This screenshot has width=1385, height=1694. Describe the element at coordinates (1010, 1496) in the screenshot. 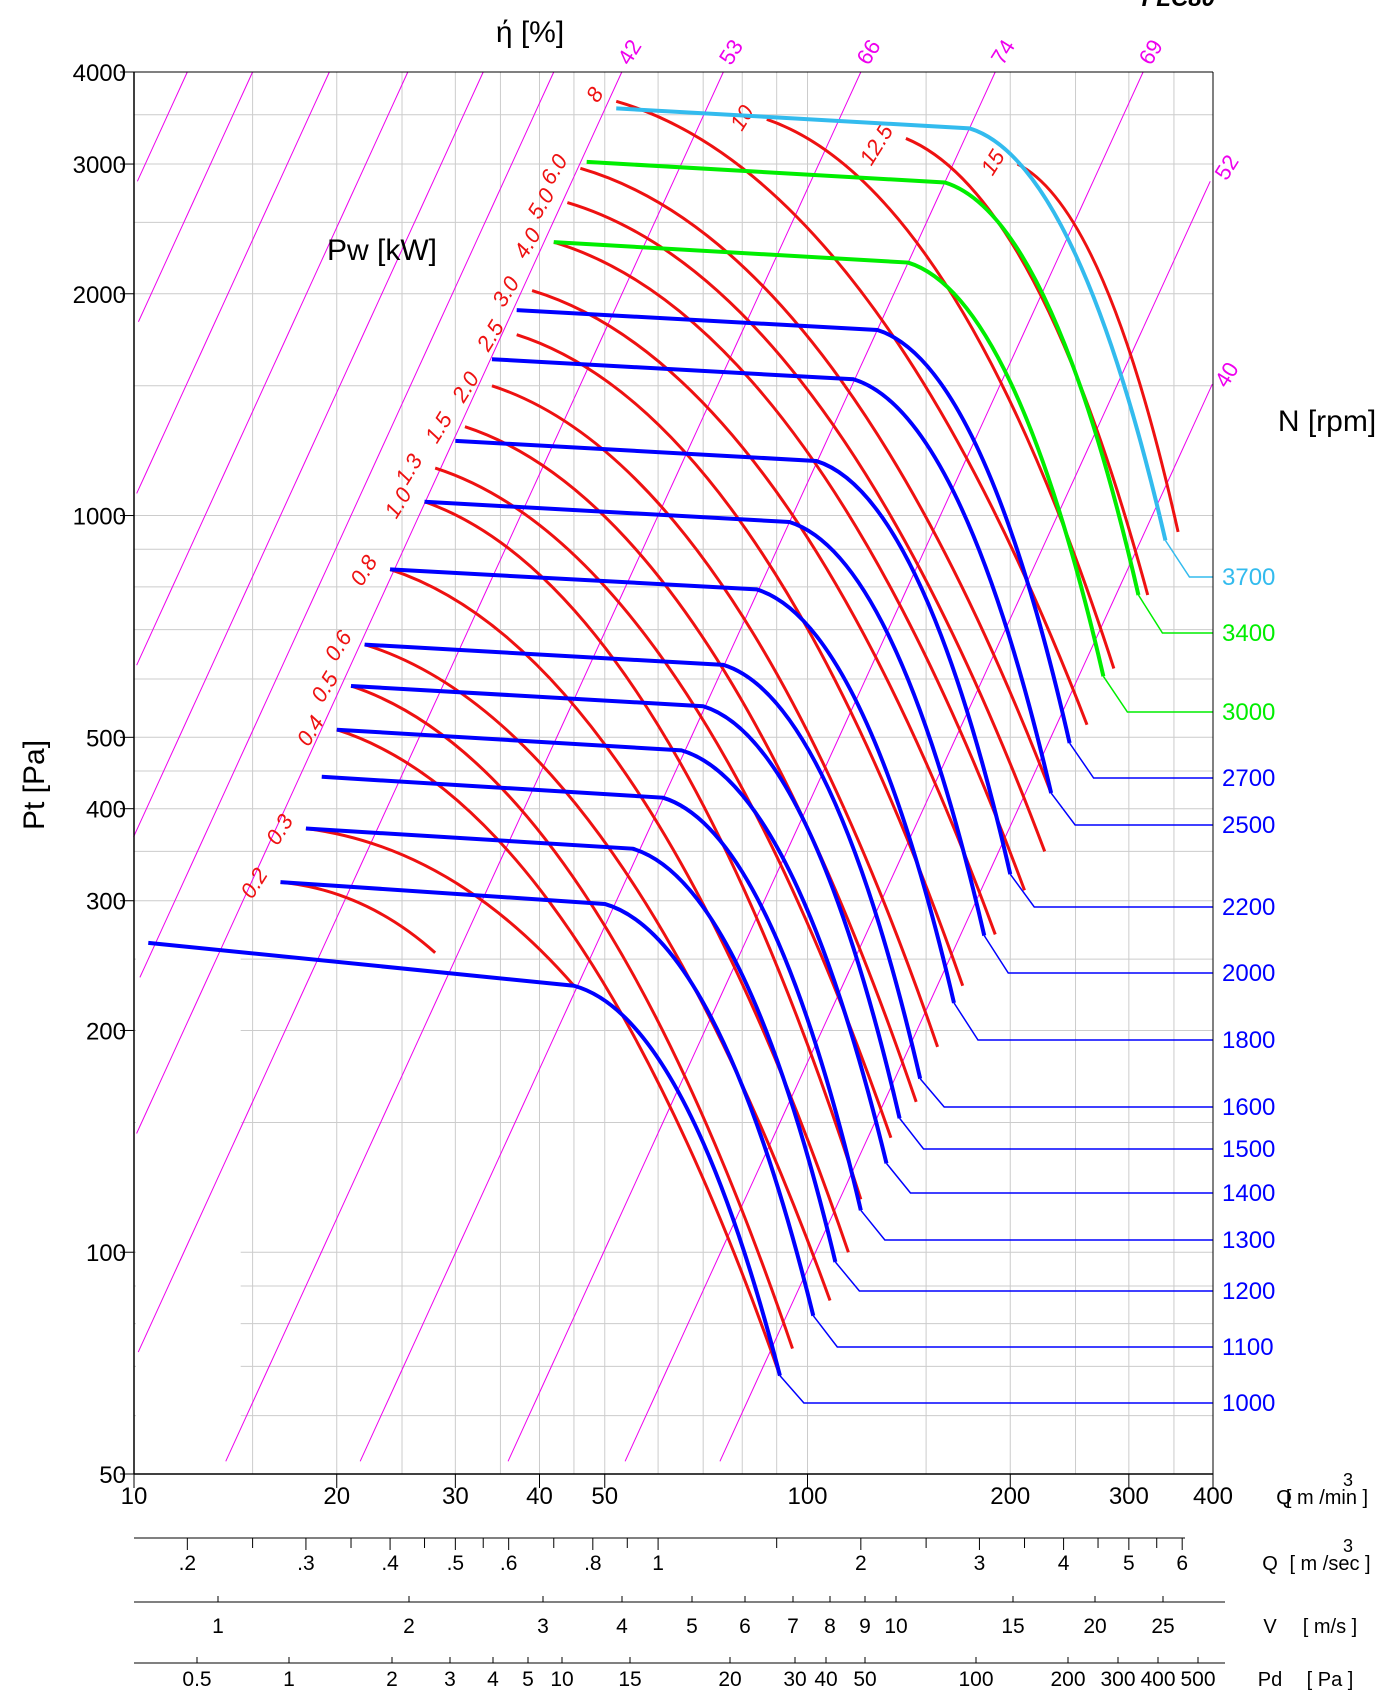

I see `x-tick-label: 200` at that location.